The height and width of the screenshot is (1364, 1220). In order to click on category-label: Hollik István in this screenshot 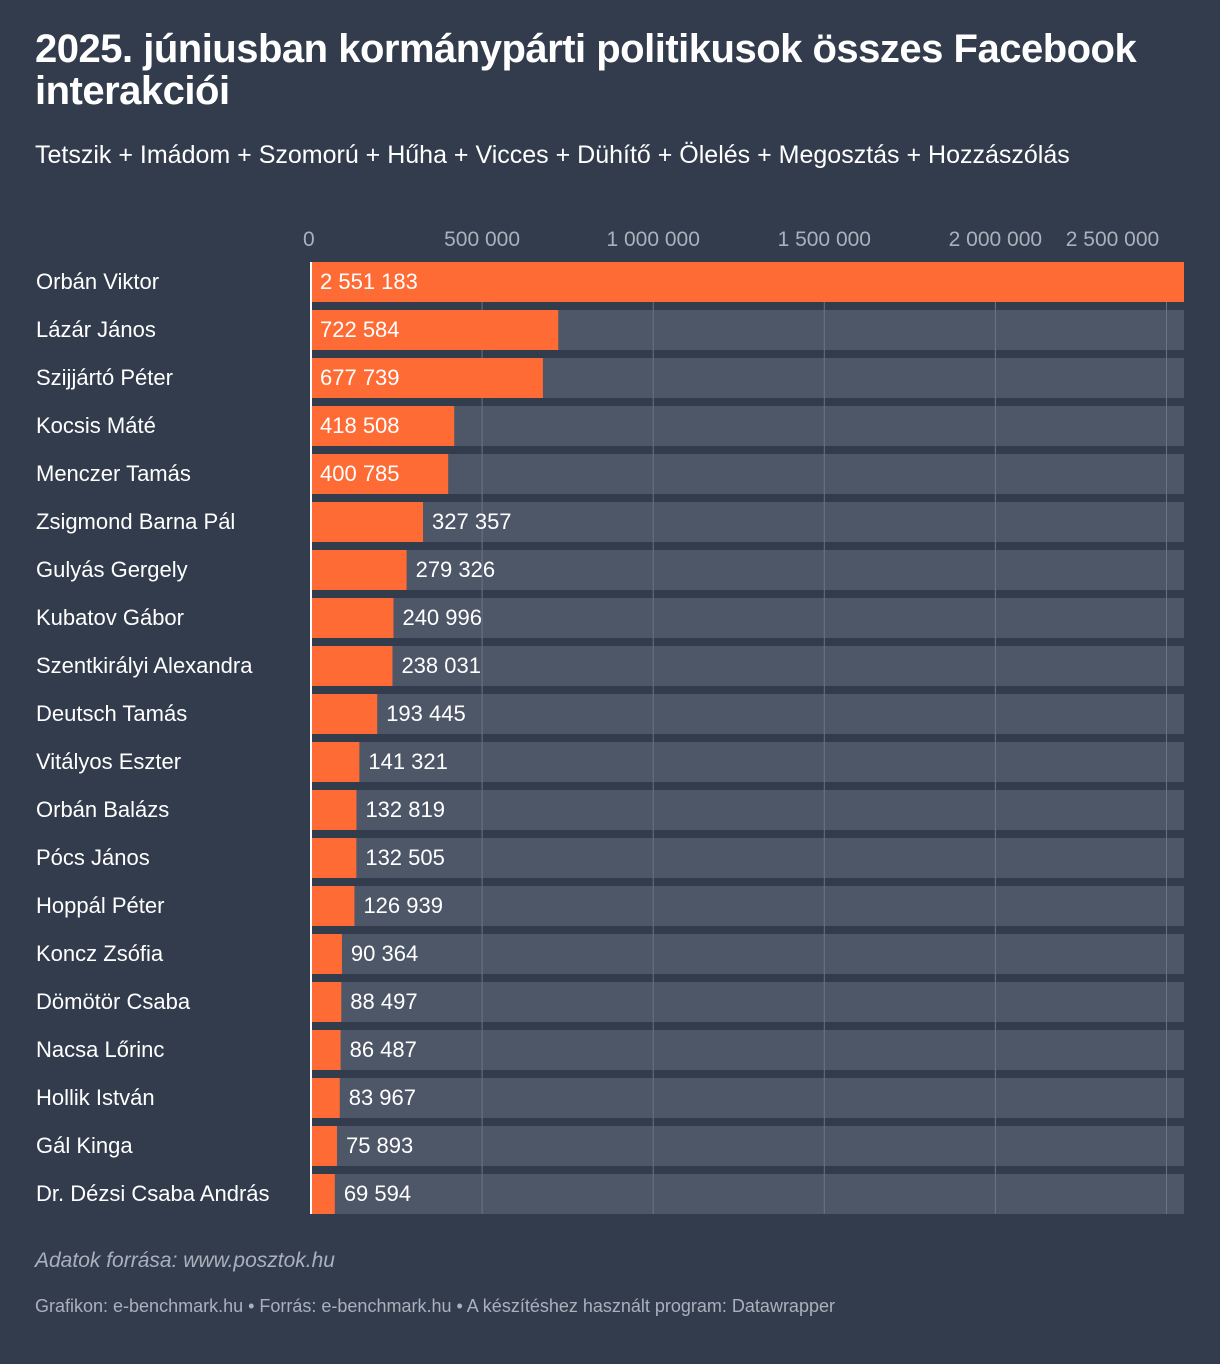, I will do `click(95, 1097)`.